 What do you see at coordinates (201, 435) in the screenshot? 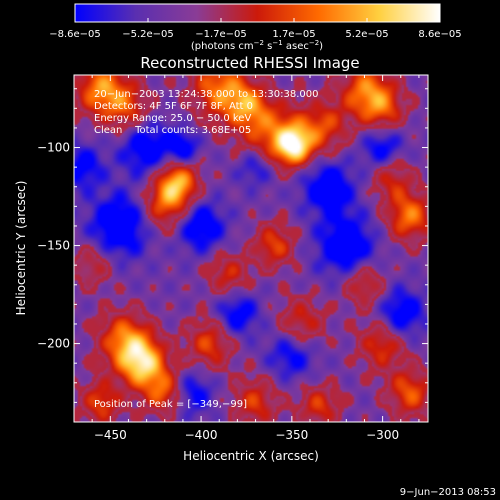
I see `x-tick-label: −400` at bounding box center [201, 435].